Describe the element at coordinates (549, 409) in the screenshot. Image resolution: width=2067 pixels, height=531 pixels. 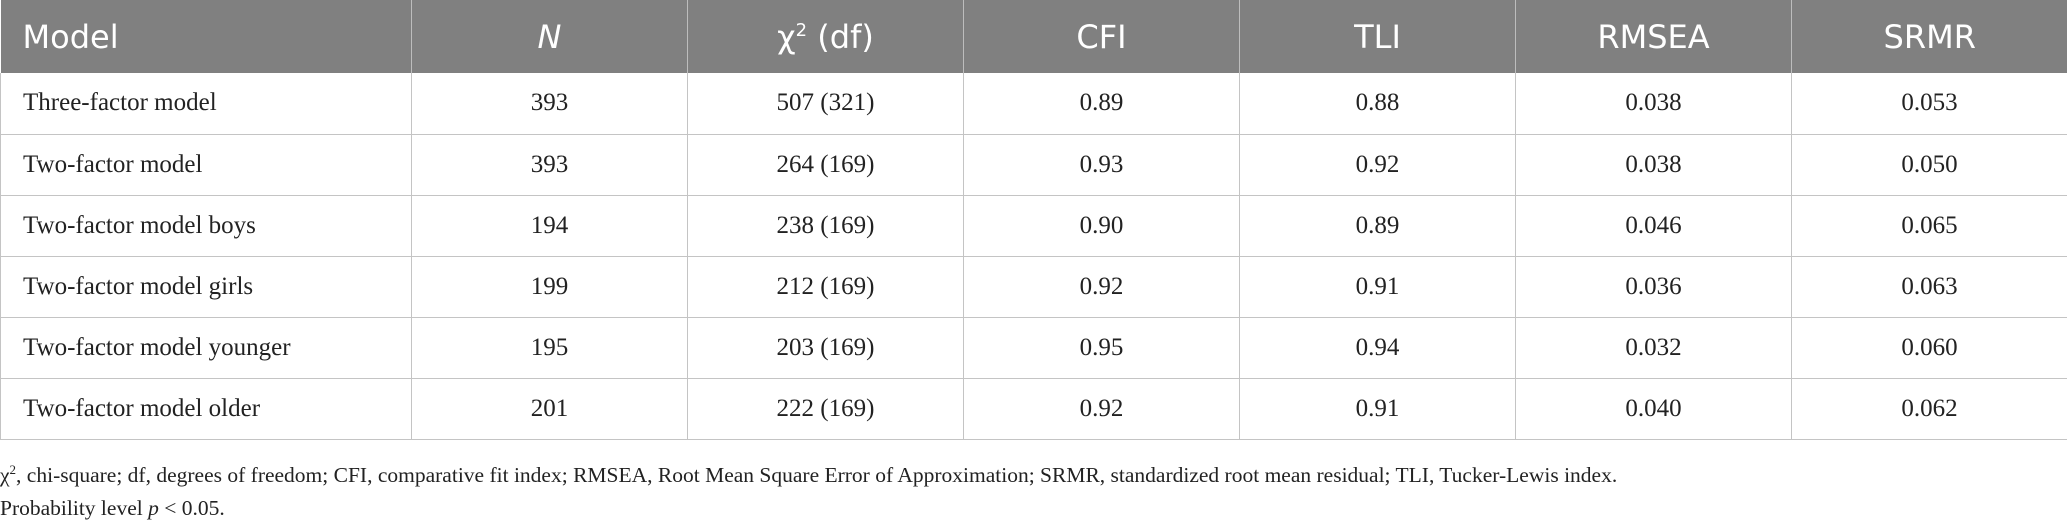
I see `cell-n: 201` at that location.